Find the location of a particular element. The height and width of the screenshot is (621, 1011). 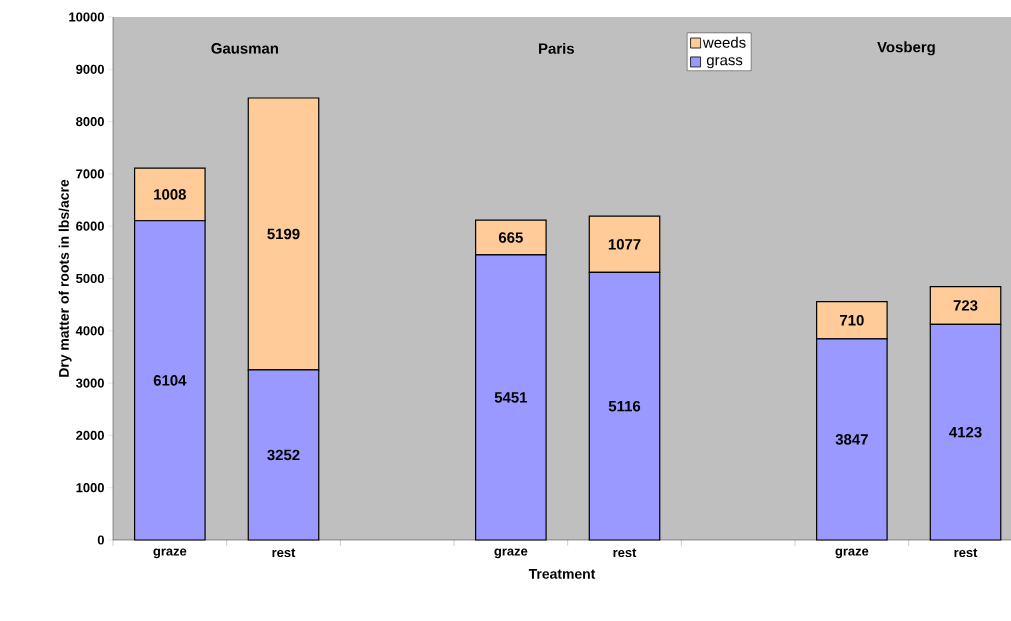

data-label: 723 is located at coordinates (965, 305).